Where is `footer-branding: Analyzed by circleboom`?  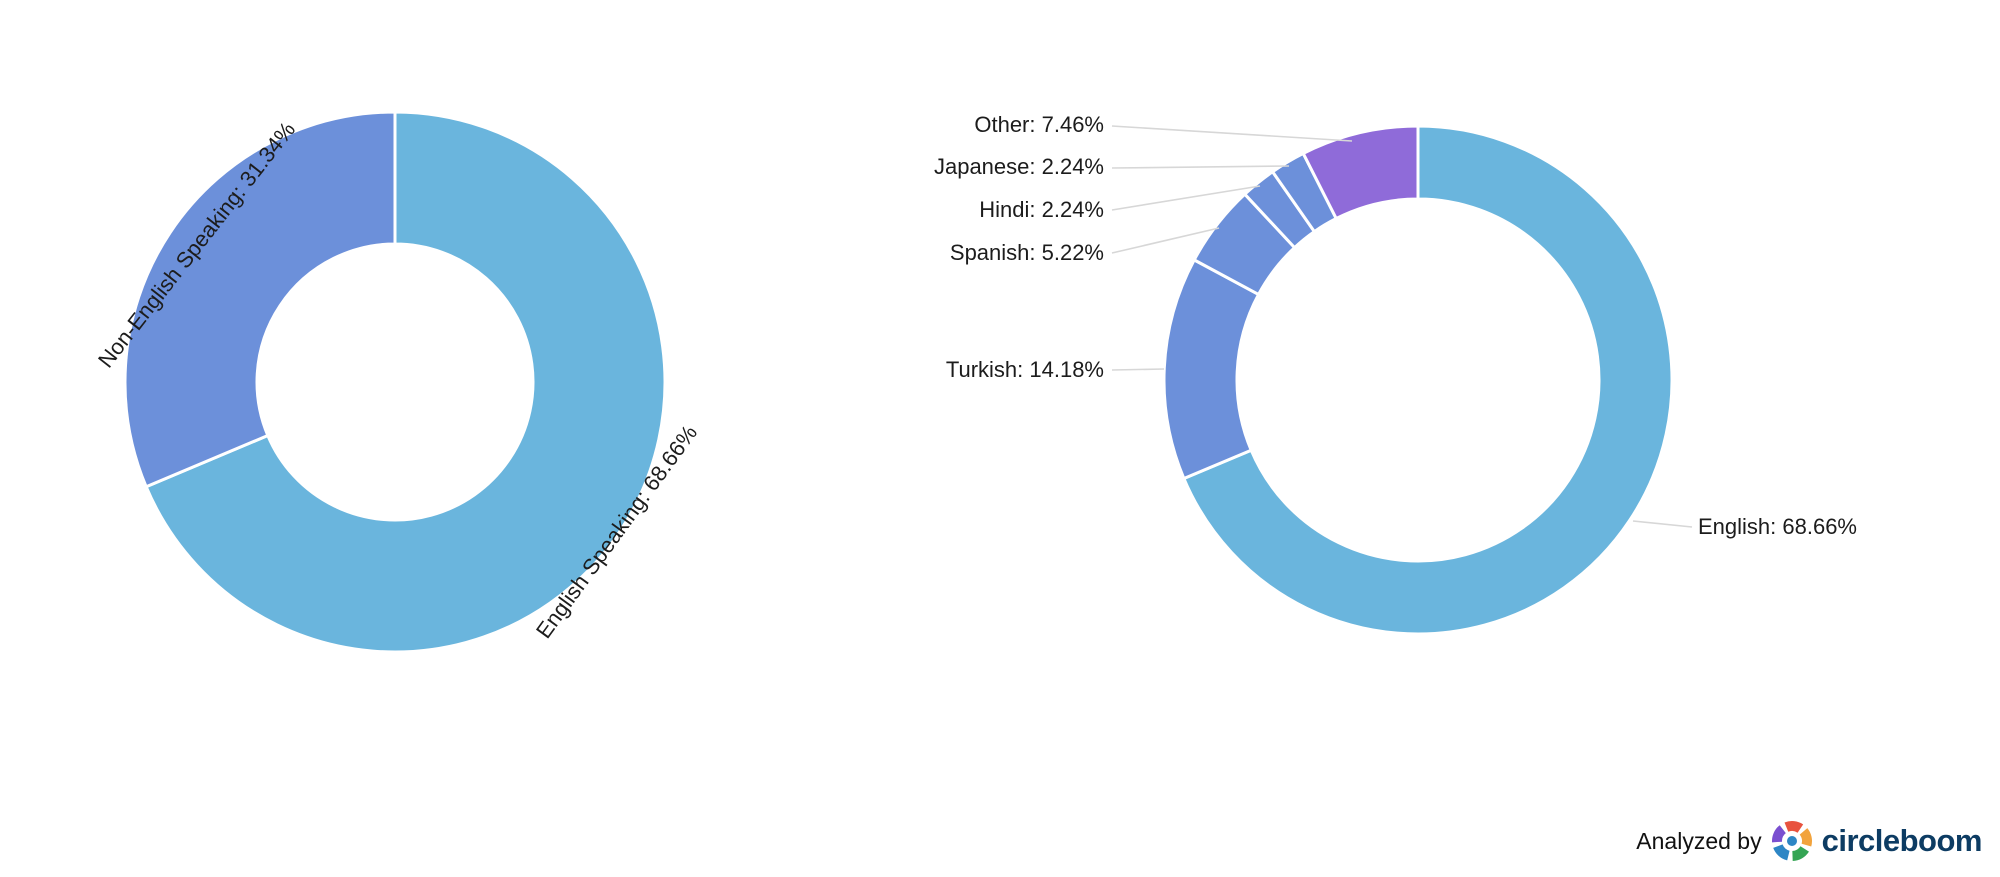
footer-branding: Analyzed by circleboom is located at coordinates (1809, 841).